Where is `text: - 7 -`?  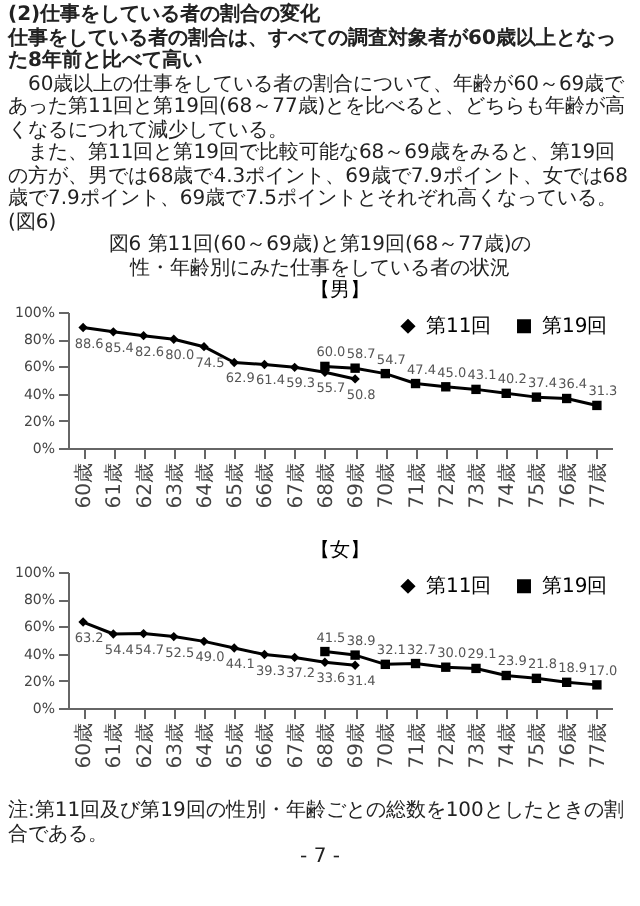
text: - 7 - is located at coordinates (320, 857).